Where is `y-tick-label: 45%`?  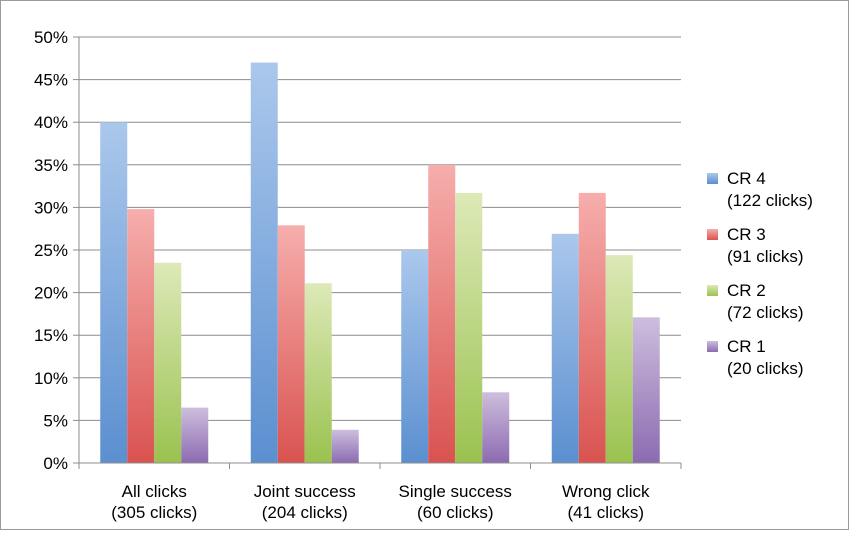
y-tick-label: 45% is located at coordinates (51, 80).